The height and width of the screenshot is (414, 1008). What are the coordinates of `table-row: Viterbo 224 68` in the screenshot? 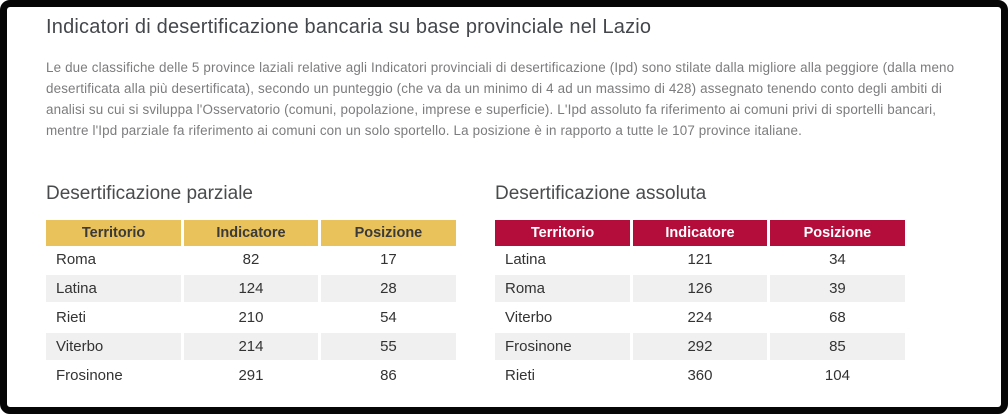 It's located at (700, 318).